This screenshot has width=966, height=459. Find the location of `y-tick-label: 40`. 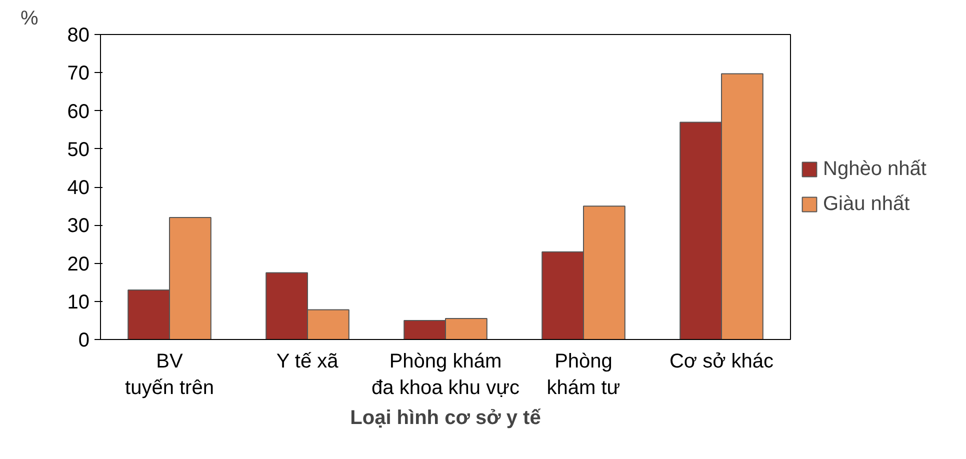

y-tick-label: 40 is located at coordinates (78, 188).